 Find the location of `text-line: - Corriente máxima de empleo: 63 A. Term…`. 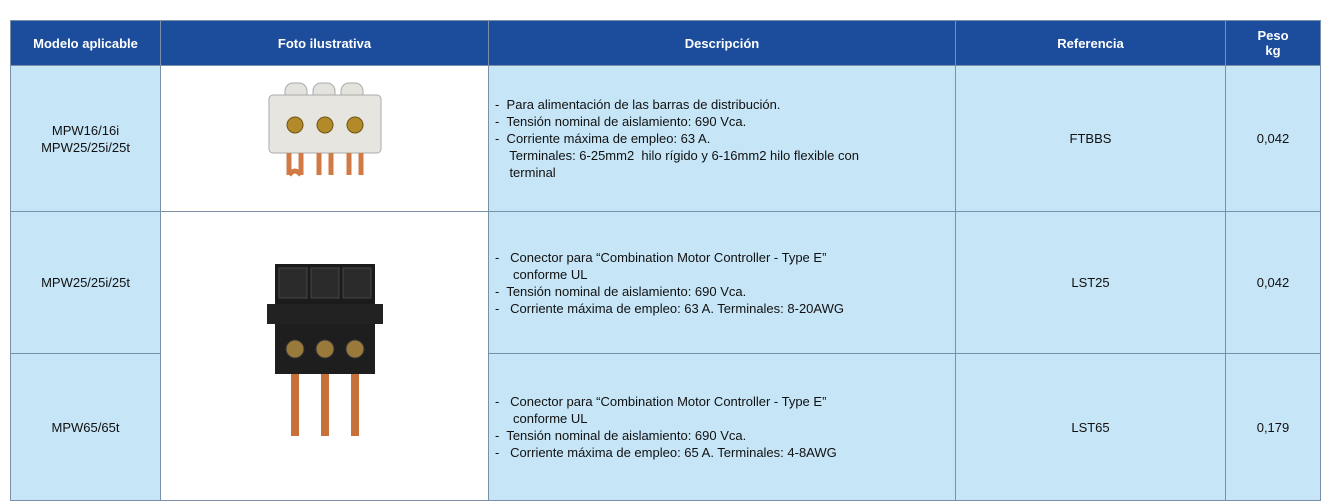

text-line: - Corriente máxima de empleo: 63 A. Term… is located at coordinates (669, 308).